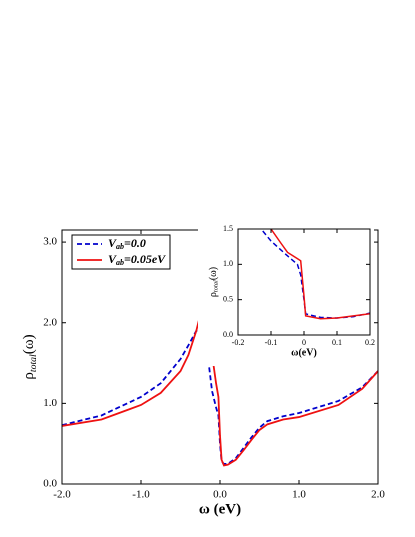 The width and height of the screenshot is (415, 537). I want to click on y-tick-label: 0.5, so click(228, 298).